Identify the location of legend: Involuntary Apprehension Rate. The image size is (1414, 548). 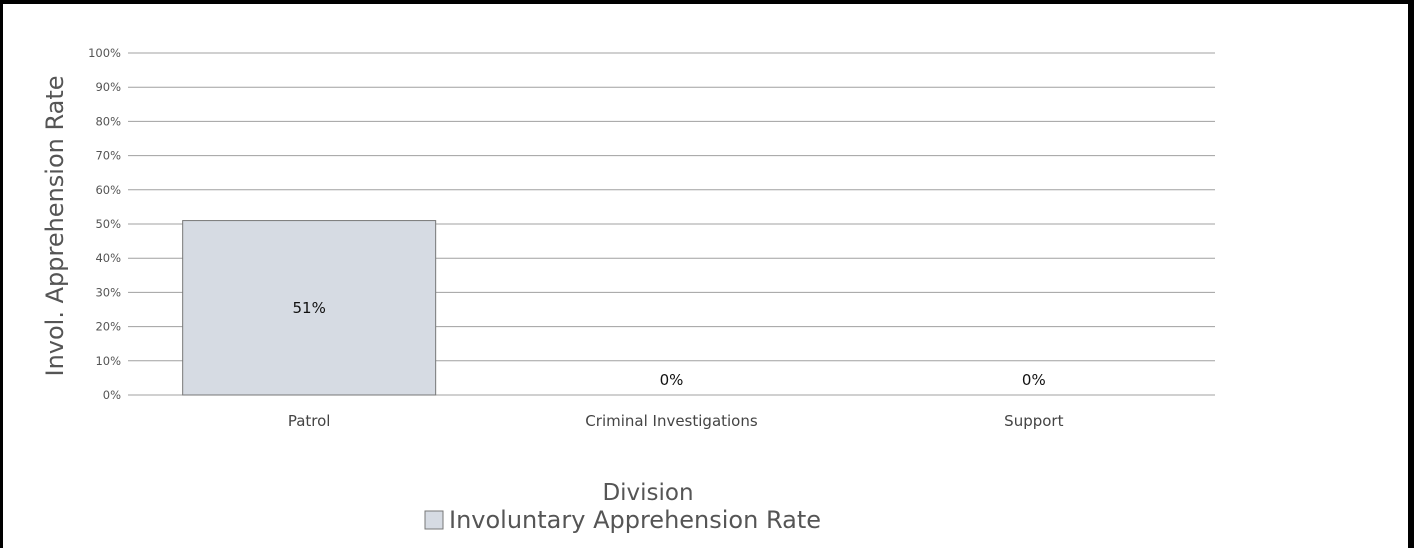
(622, 520).